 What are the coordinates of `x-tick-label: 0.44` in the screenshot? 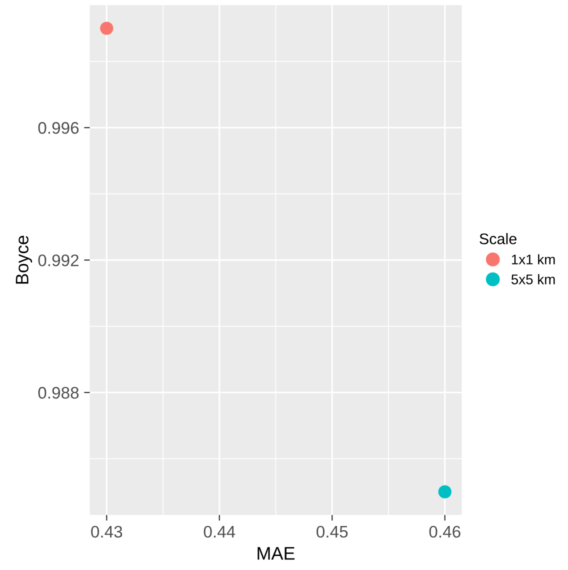 It's located at (220, 532).